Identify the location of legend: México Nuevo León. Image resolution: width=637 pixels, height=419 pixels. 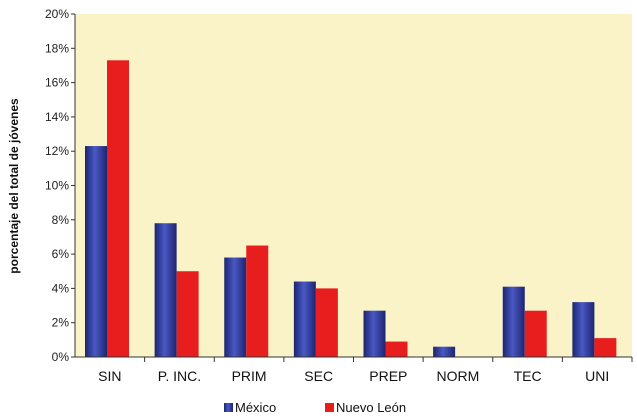
(315, 407).